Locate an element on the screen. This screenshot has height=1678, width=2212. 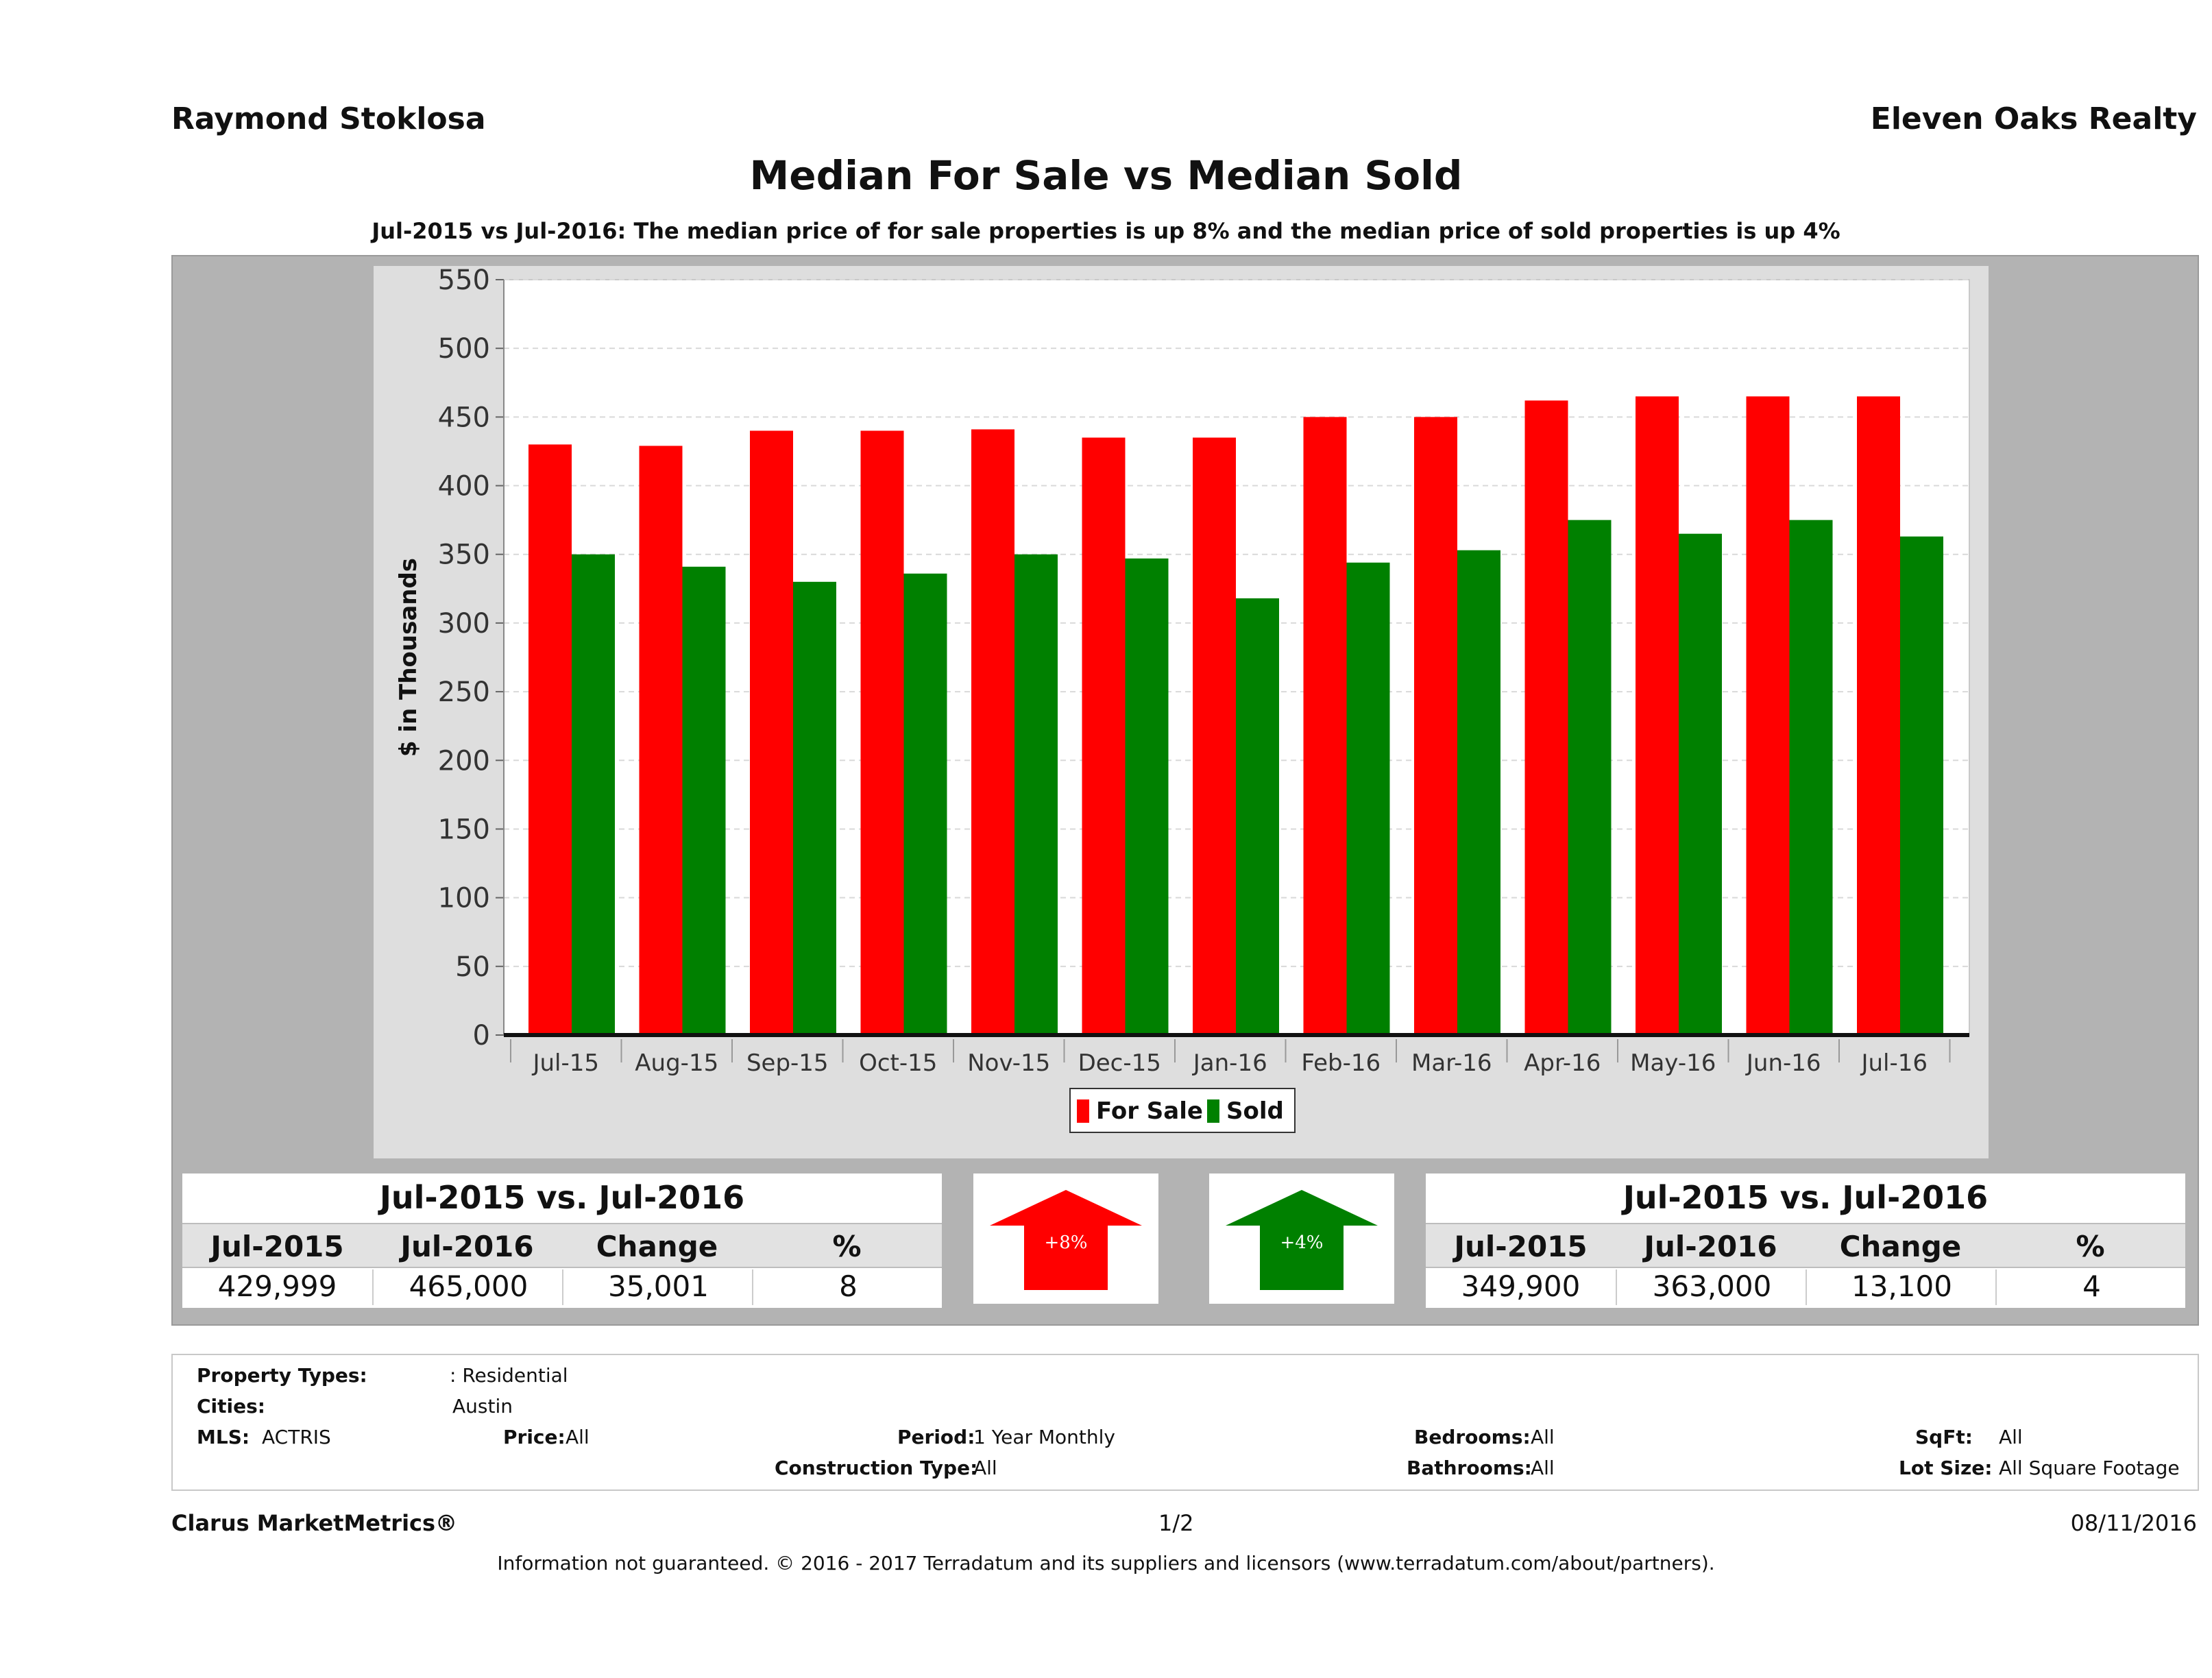
cities-label: Cities: is located at coordinates (231, 1407).